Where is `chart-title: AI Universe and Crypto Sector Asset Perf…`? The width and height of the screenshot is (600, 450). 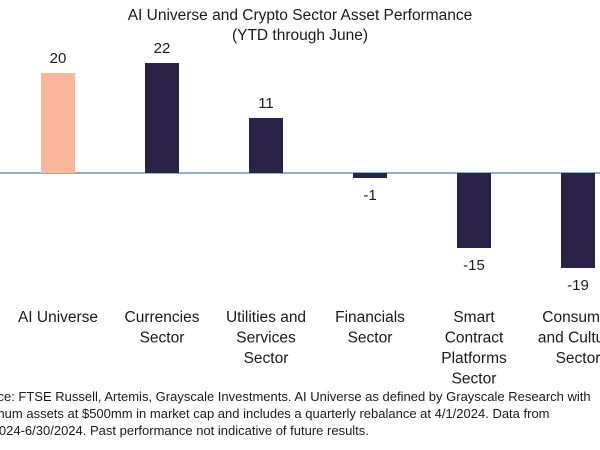 chart-title: AI Universe and Crypto Sector Asset Perf… is located at coordinates (300, 15).